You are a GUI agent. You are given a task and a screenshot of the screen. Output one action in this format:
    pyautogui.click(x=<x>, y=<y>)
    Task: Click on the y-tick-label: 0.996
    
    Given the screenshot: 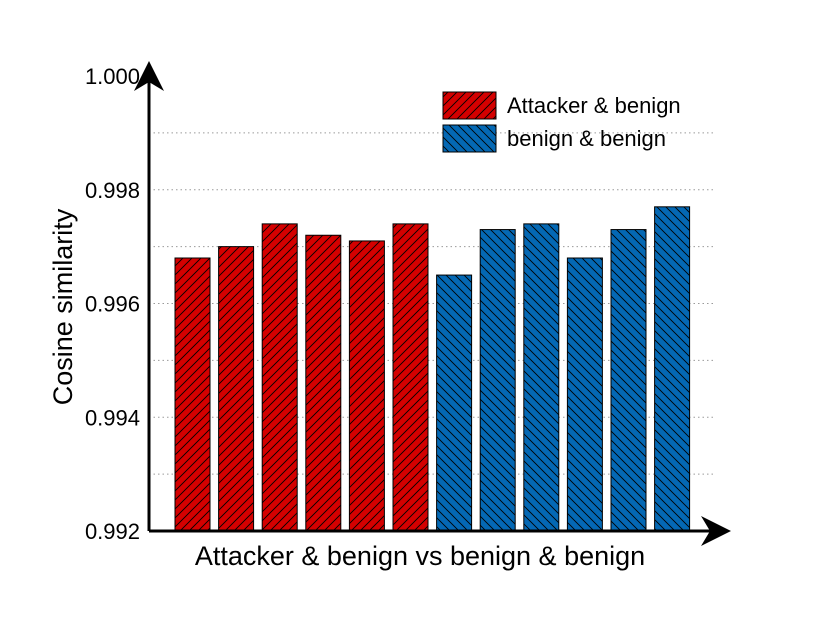 What is the action you would take?
    pyautogui.click(x=112, y=304)
    